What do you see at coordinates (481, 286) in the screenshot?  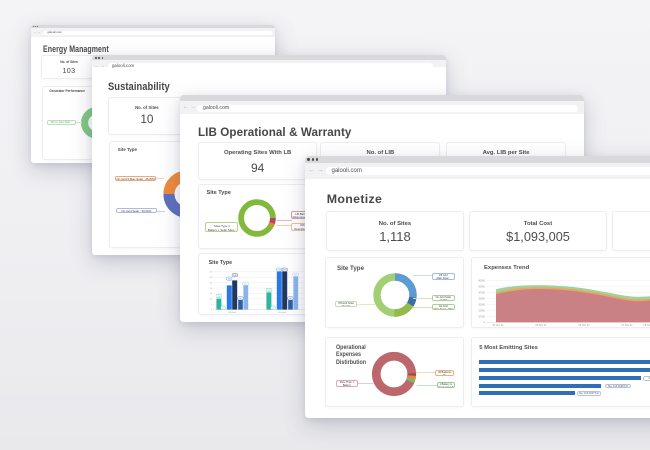 I see `svg-text: 35000` at bounding box center [481, 286].